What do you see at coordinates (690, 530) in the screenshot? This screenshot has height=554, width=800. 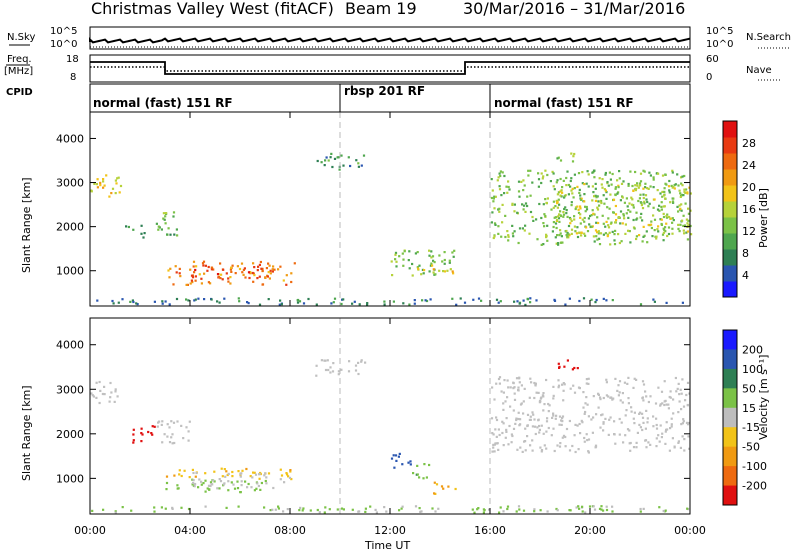 I see `xtick-label-6: 00:00` at bounding box center [690, 530].